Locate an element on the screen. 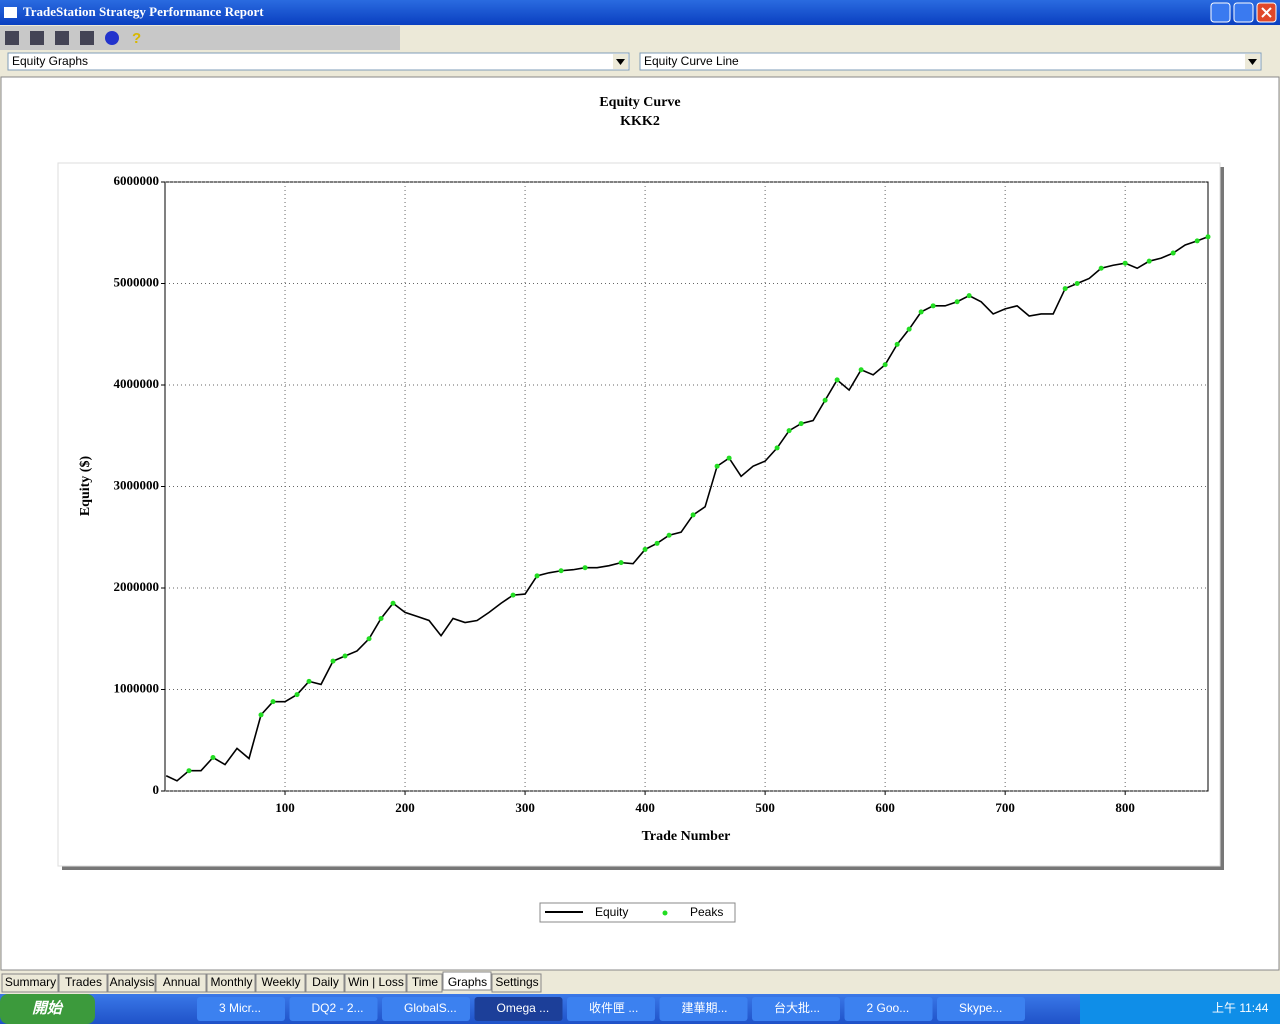  title-bar is located at coordinates (640, 12).